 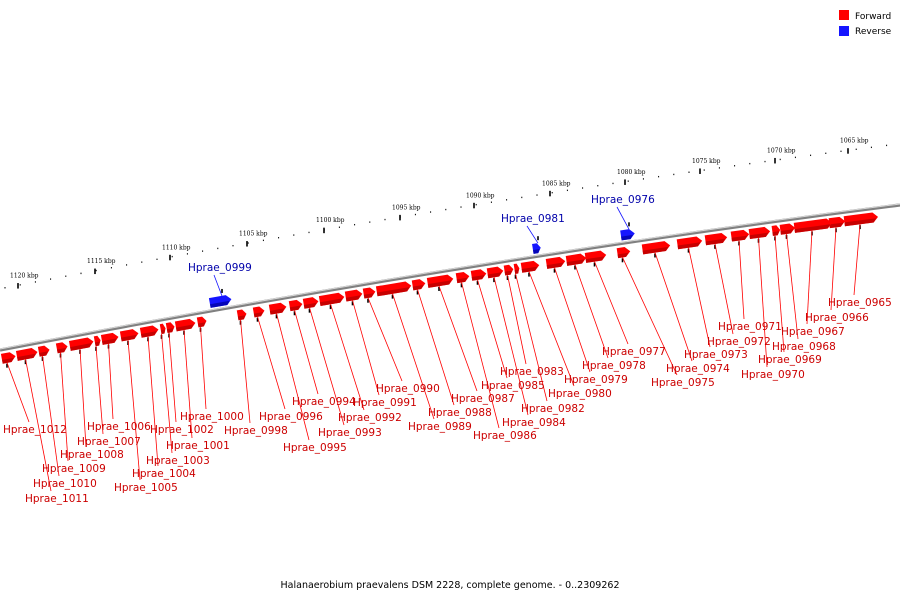 What do you see at coordinates (781, 150) in the screenshot?
I see `ruler-tick-label: 1070 kbp` at bounding box center [781, 150].